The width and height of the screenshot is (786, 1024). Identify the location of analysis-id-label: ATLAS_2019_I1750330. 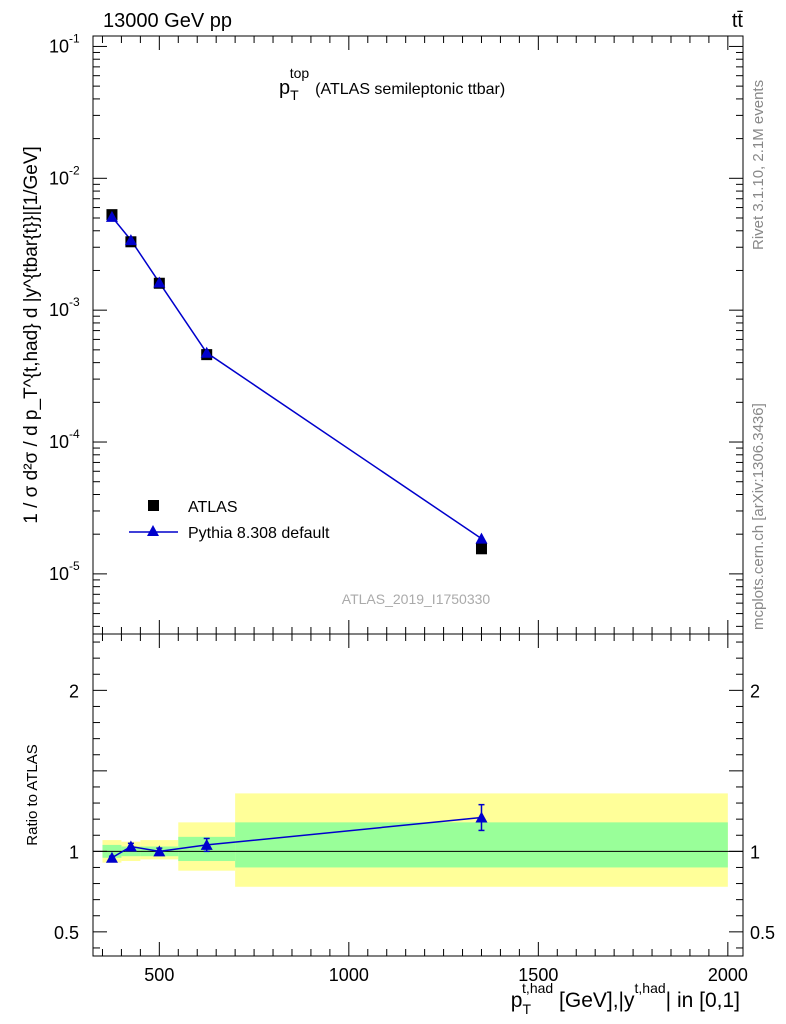
(416, 599).